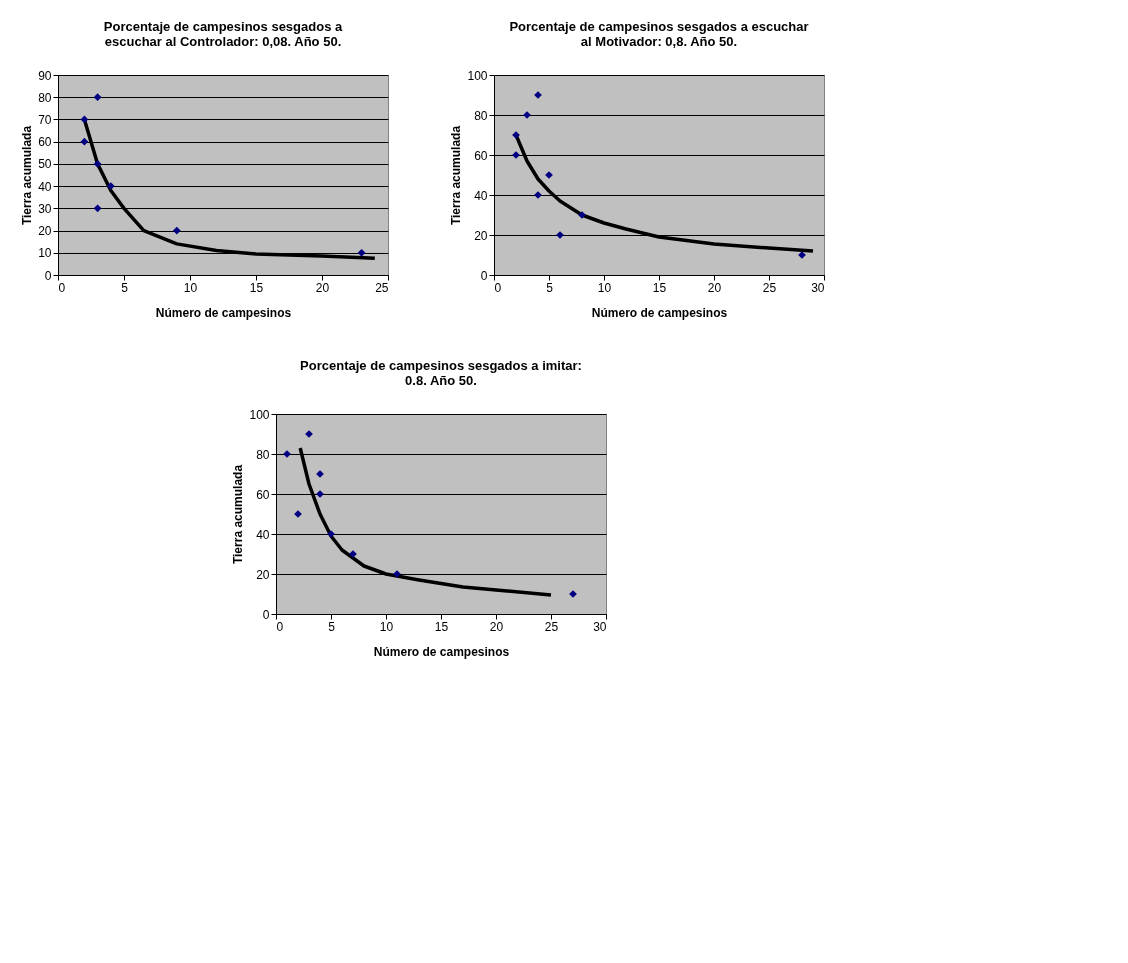 Image resolution: width=1128 pixels, height=963 pixels. What do you see at coordinates (45, 208) in the screenshot?
I see `y-tick-label: 30` at bounding box center [45, 208].